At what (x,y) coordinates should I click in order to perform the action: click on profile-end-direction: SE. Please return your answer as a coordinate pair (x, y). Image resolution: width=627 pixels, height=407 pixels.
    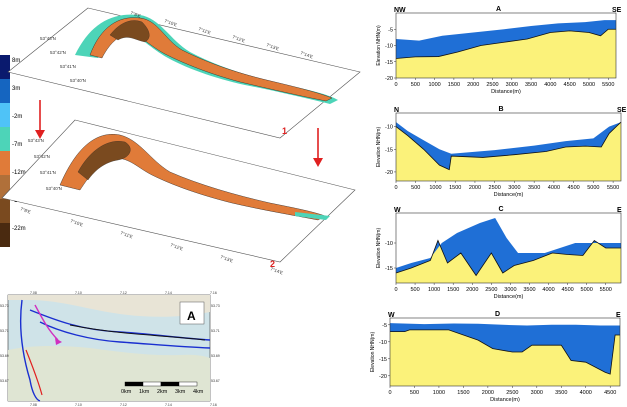
    Looking at the image, I should click on (617, 10).